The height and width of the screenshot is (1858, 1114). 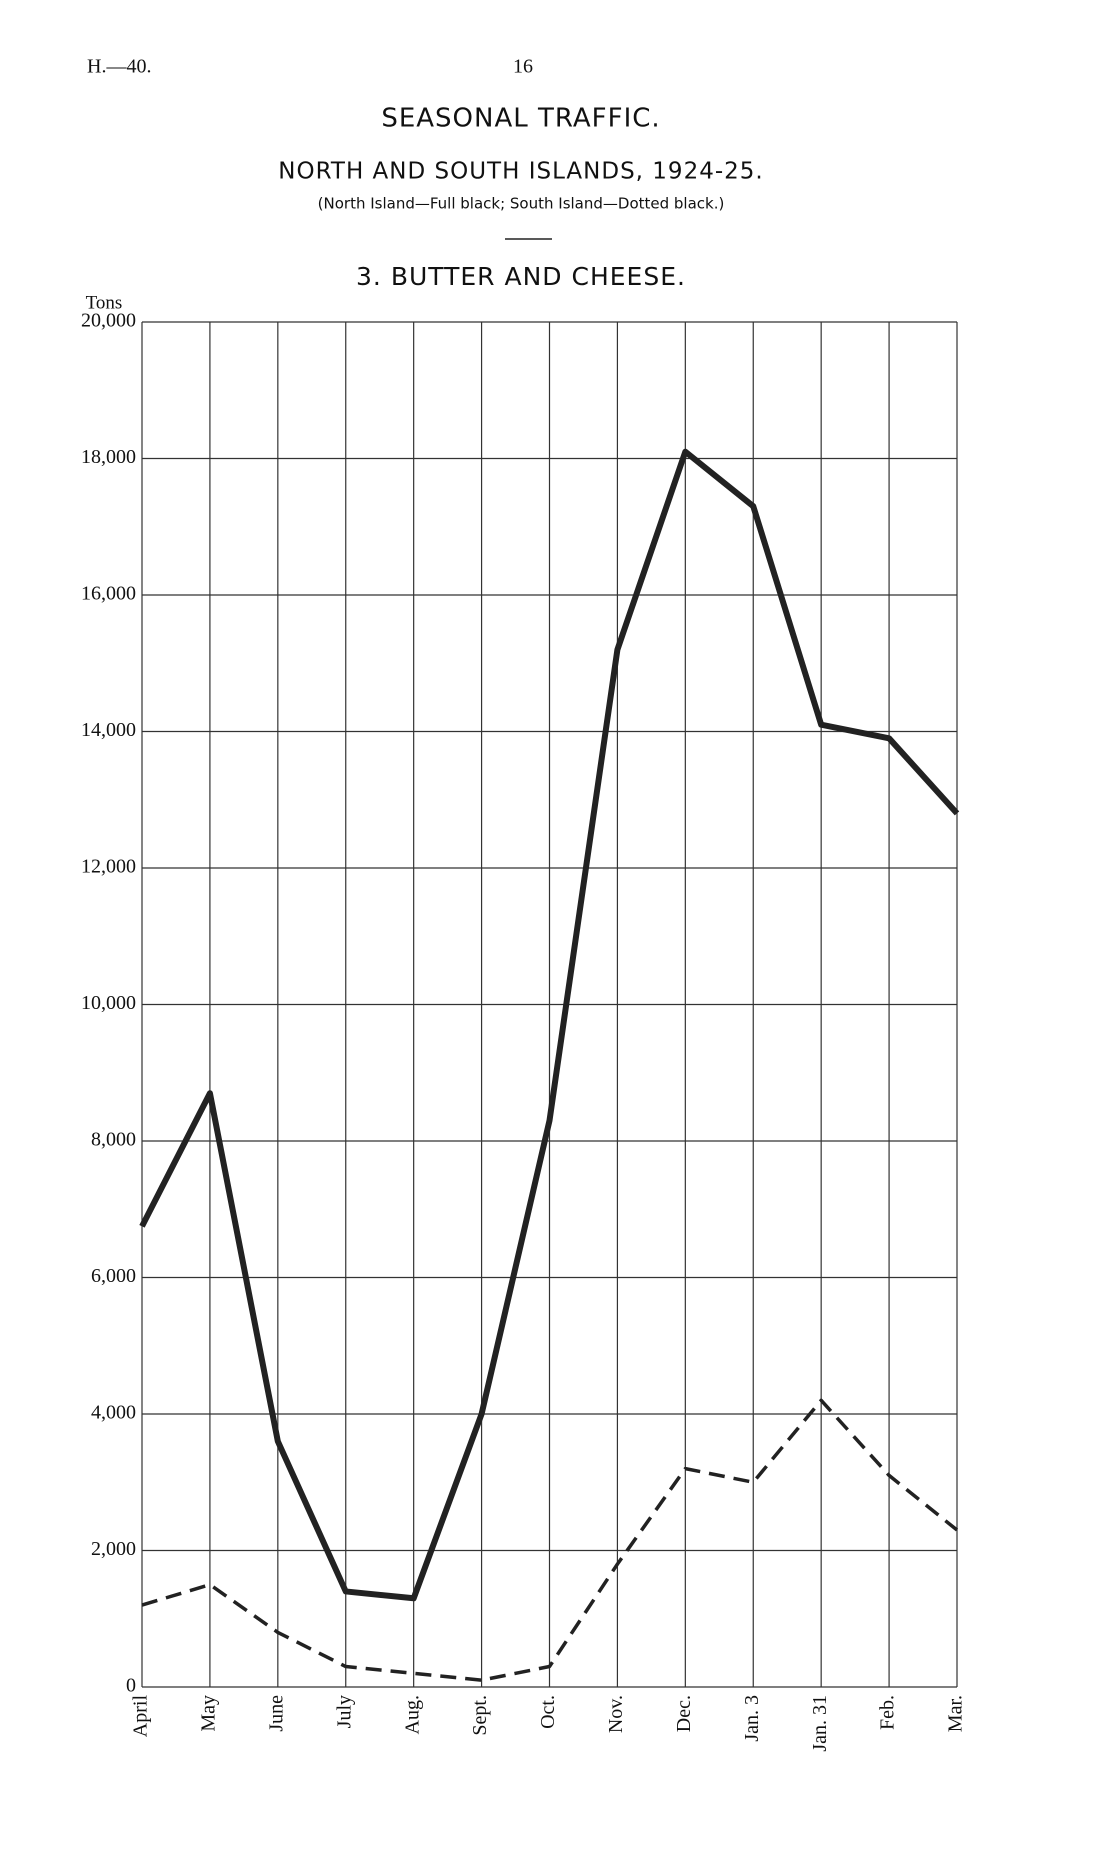 What do you see at coordinates (521, 276) in the screenshot?
I see `chart-heading: 3. BUTTER AND CHEESE.` at bounding box center [521, 276].